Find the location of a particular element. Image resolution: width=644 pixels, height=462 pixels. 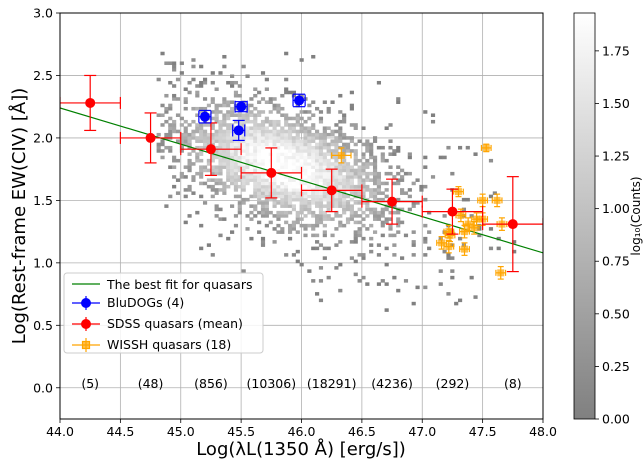

bin-count-label: (18291) is located at coordinates (332, 383).